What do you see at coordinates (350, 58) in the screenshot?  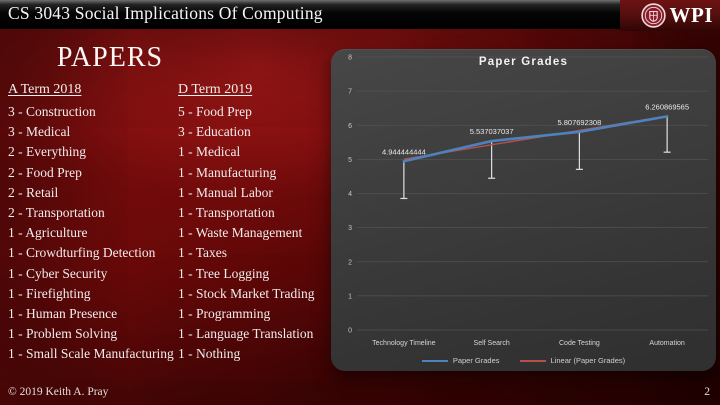 I see `y-axis-label: 8` at bounding box center [350, 58].